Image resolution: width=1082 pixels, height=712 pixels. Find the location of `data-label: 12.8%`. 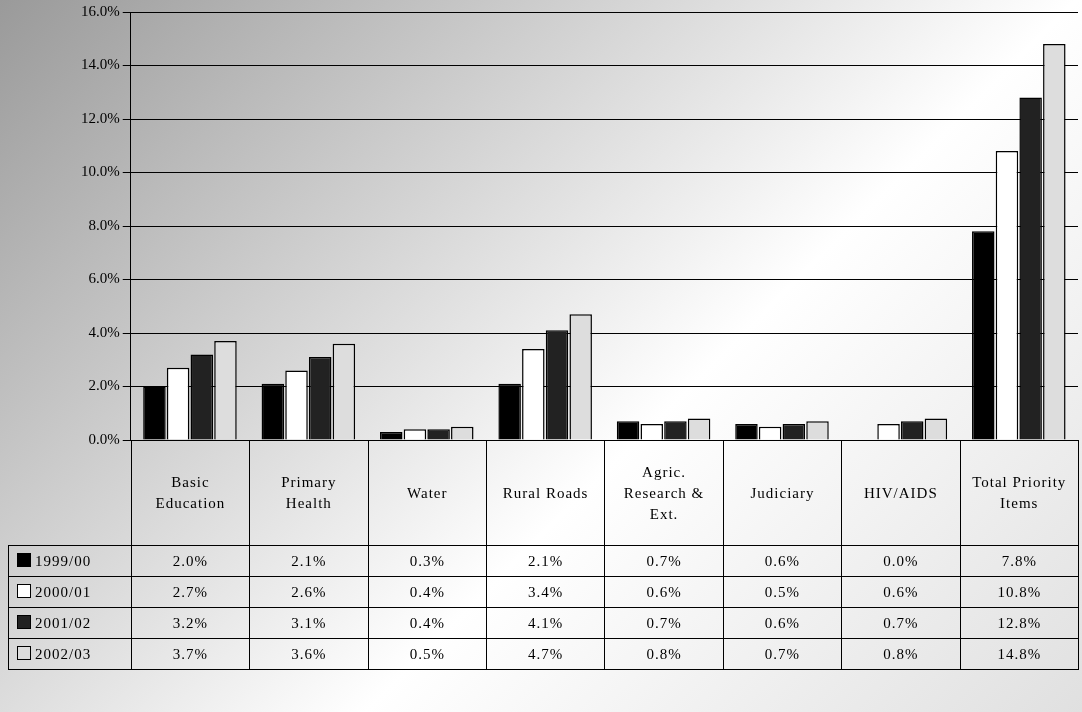

data-label: 12.8% is located at coordinates (1019, 623).